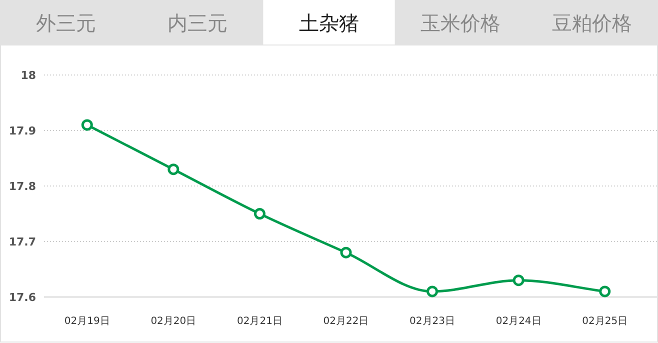  What do you see at coordinates (346, 321) in the screenshot?
I see `x-tick-label: 02月22日` at bounding box center [346, 321].